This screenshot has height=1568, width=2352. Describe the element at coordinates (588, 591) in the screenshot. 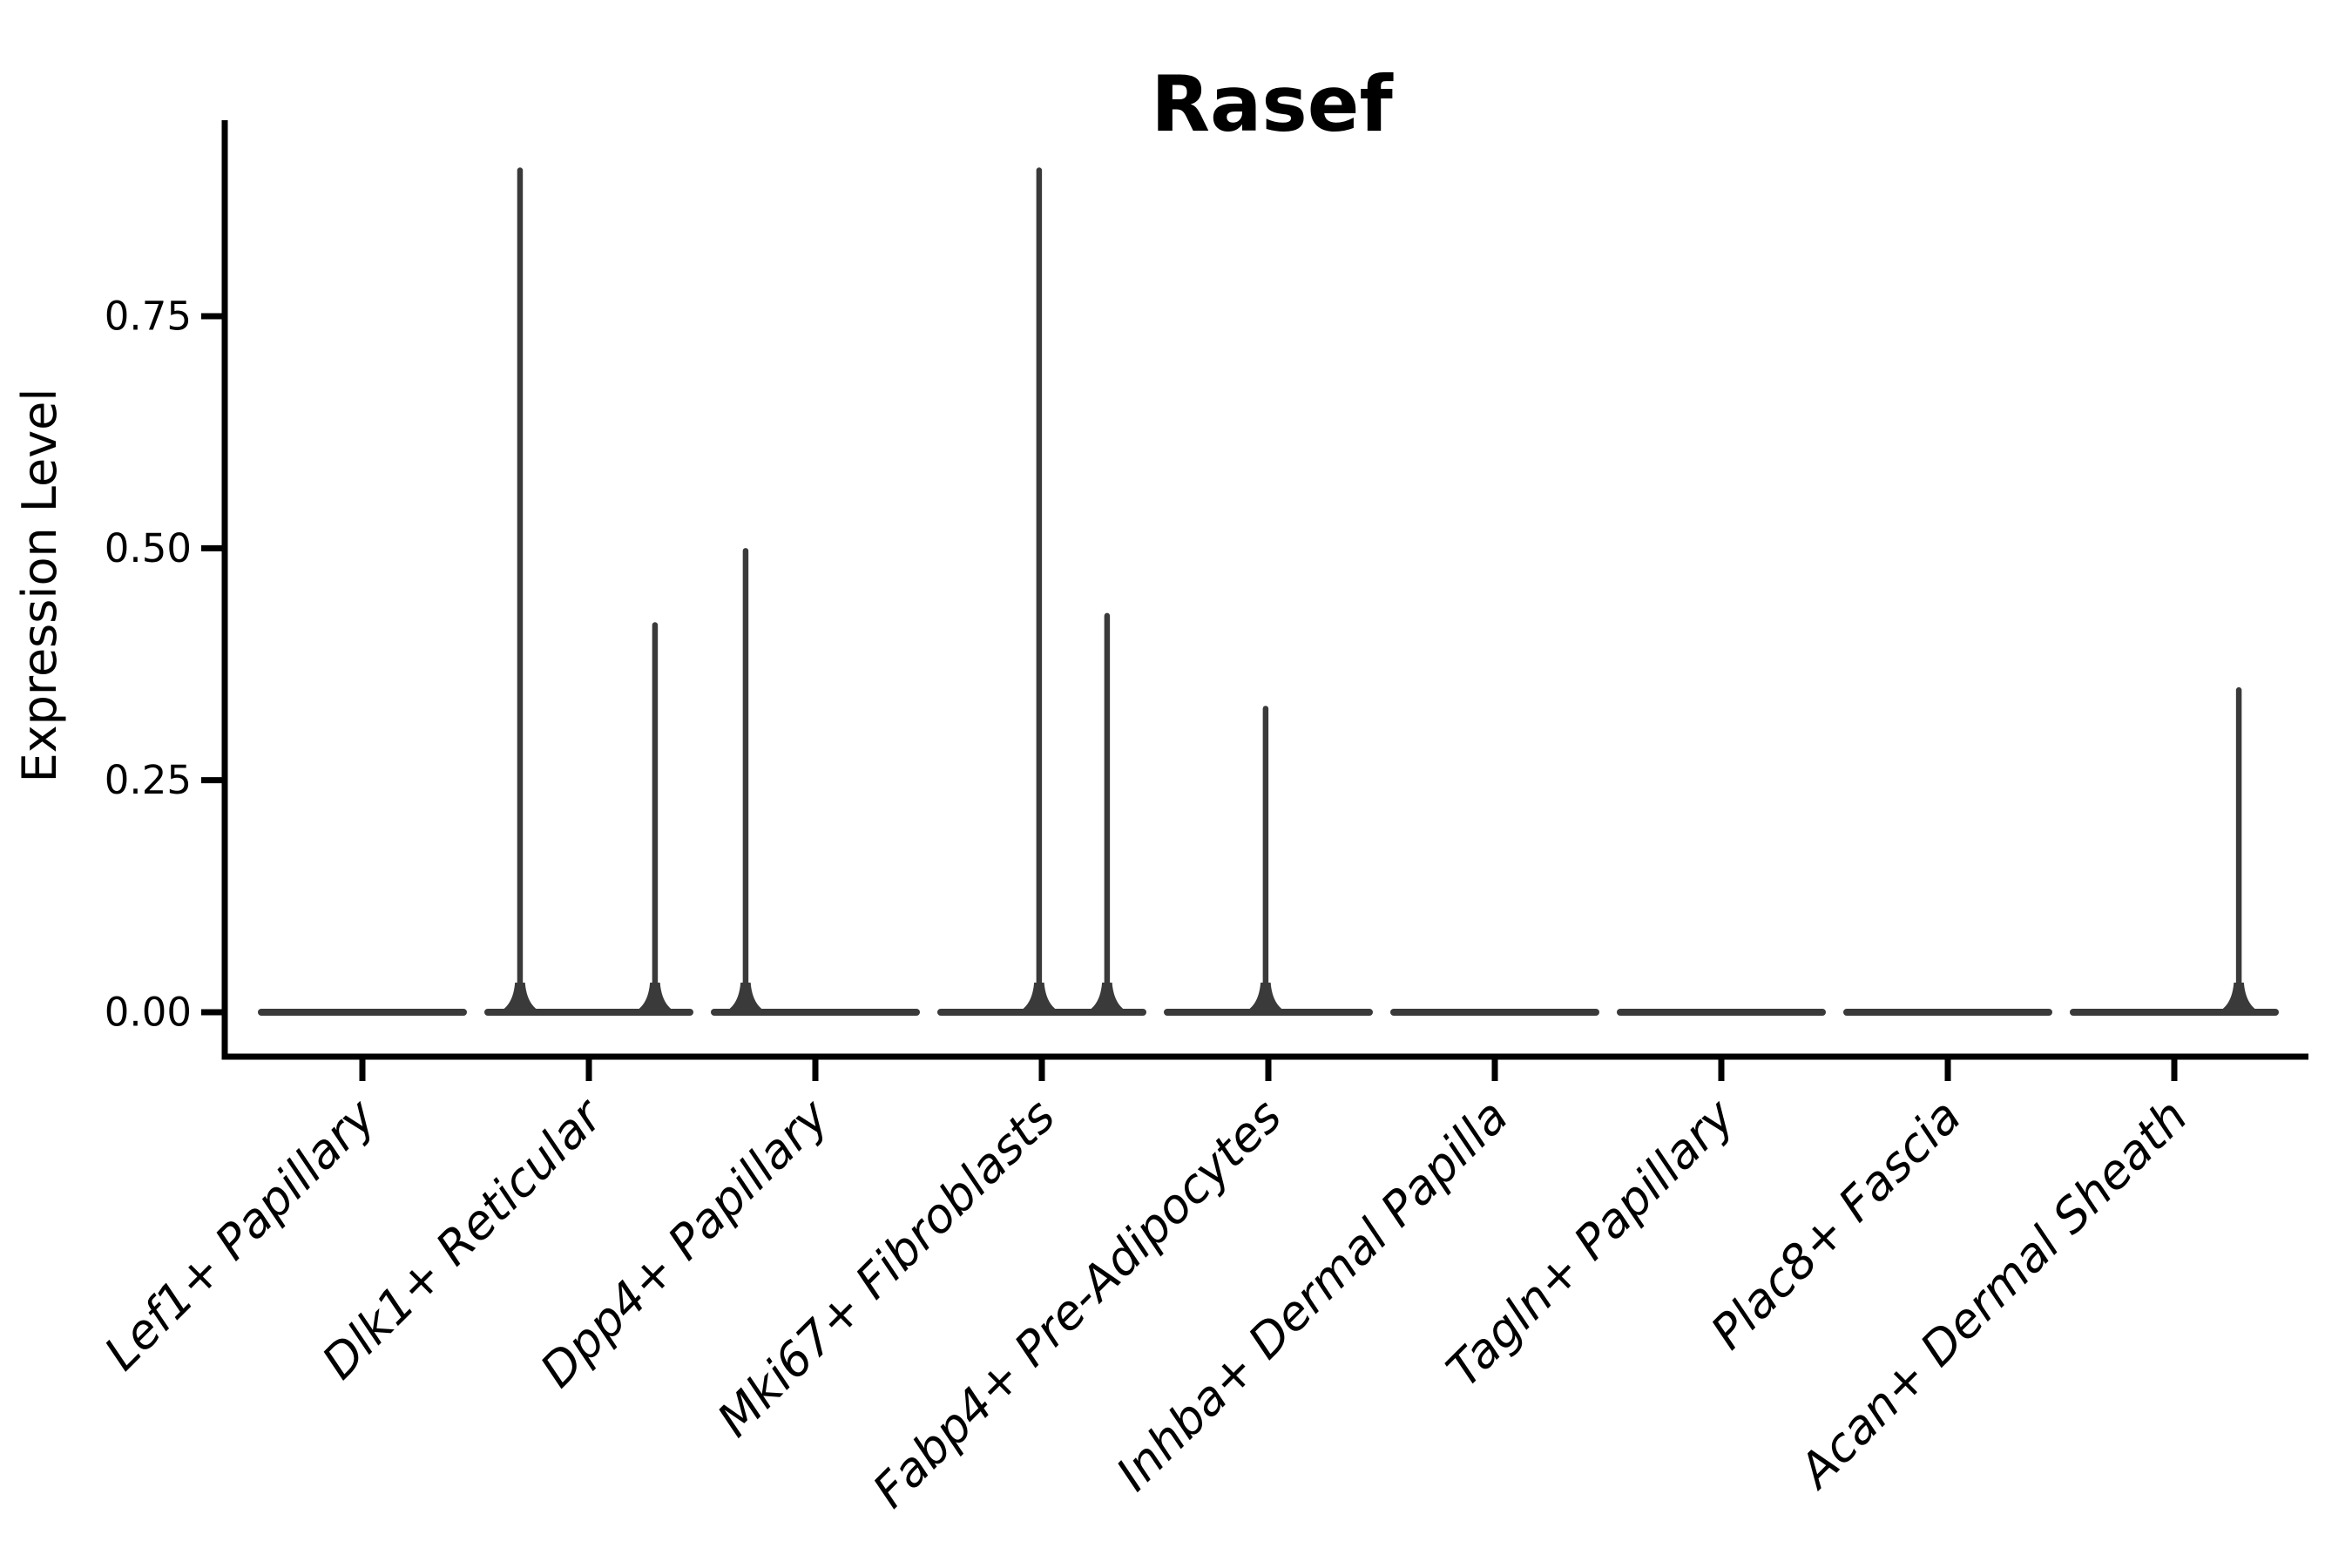

I see `violin-dlk1-reticular` at that location.